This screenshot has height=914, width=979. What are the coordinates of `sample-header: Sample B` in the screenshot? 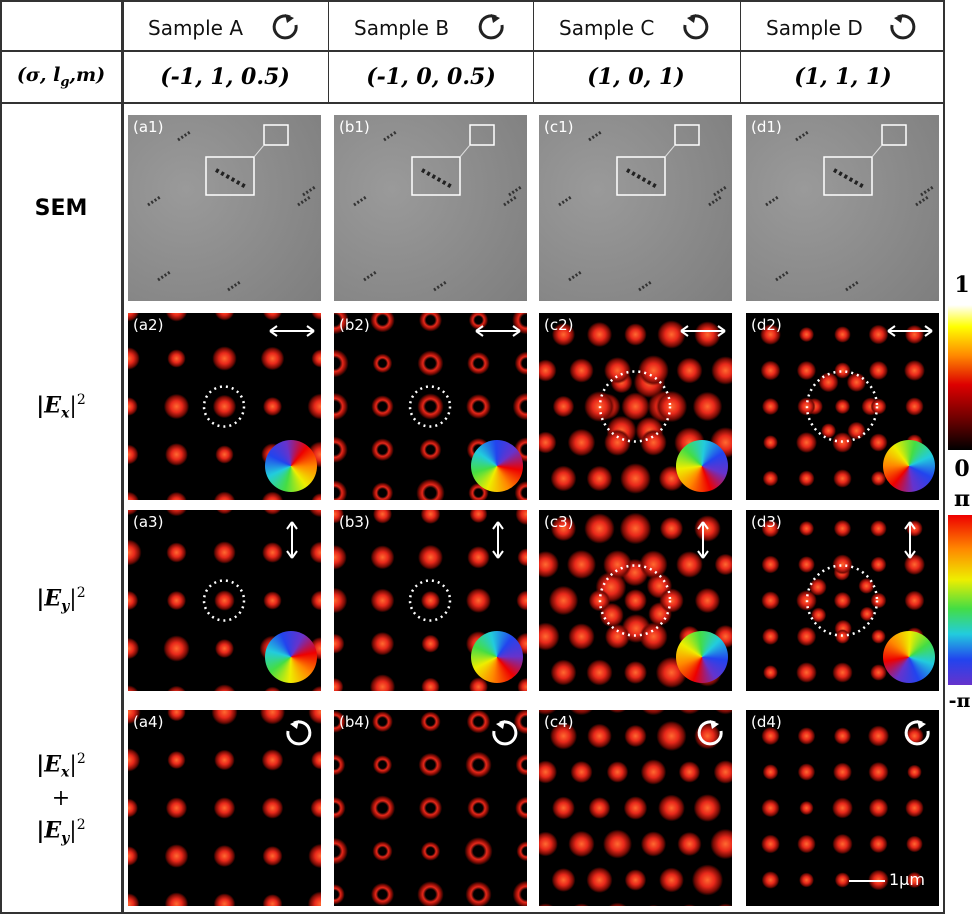 It's located at (431, 27).